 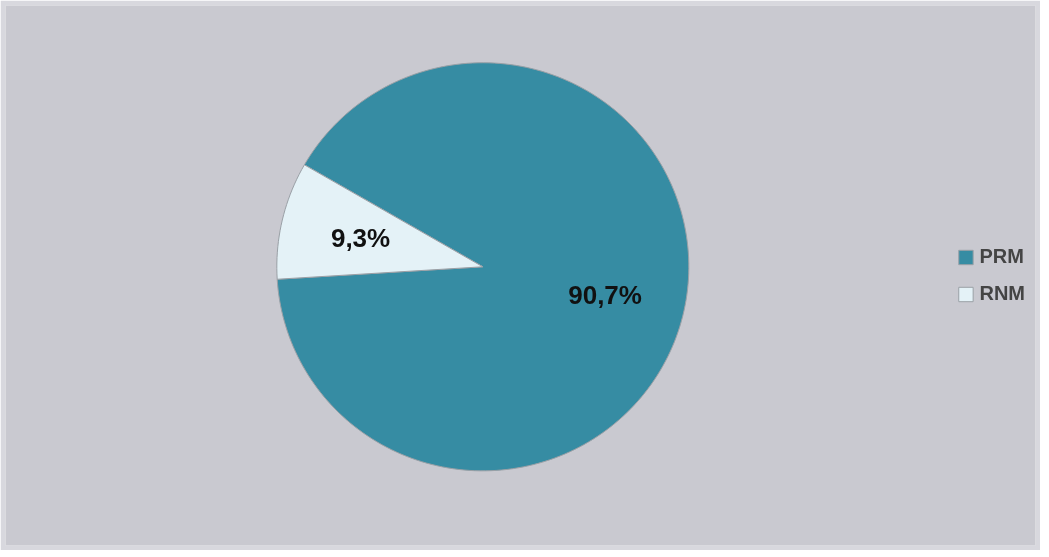 I want to click on data-label: 90,7%, so click(x=605, y=295).